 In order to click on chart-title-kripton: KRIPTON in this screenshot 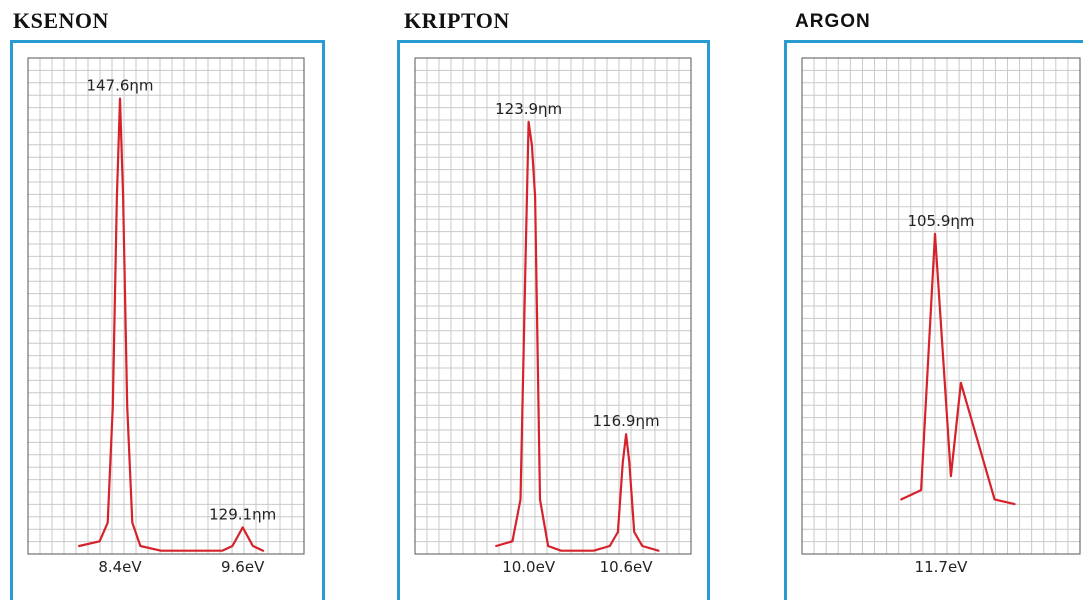, I will do `click(457, 20)`.